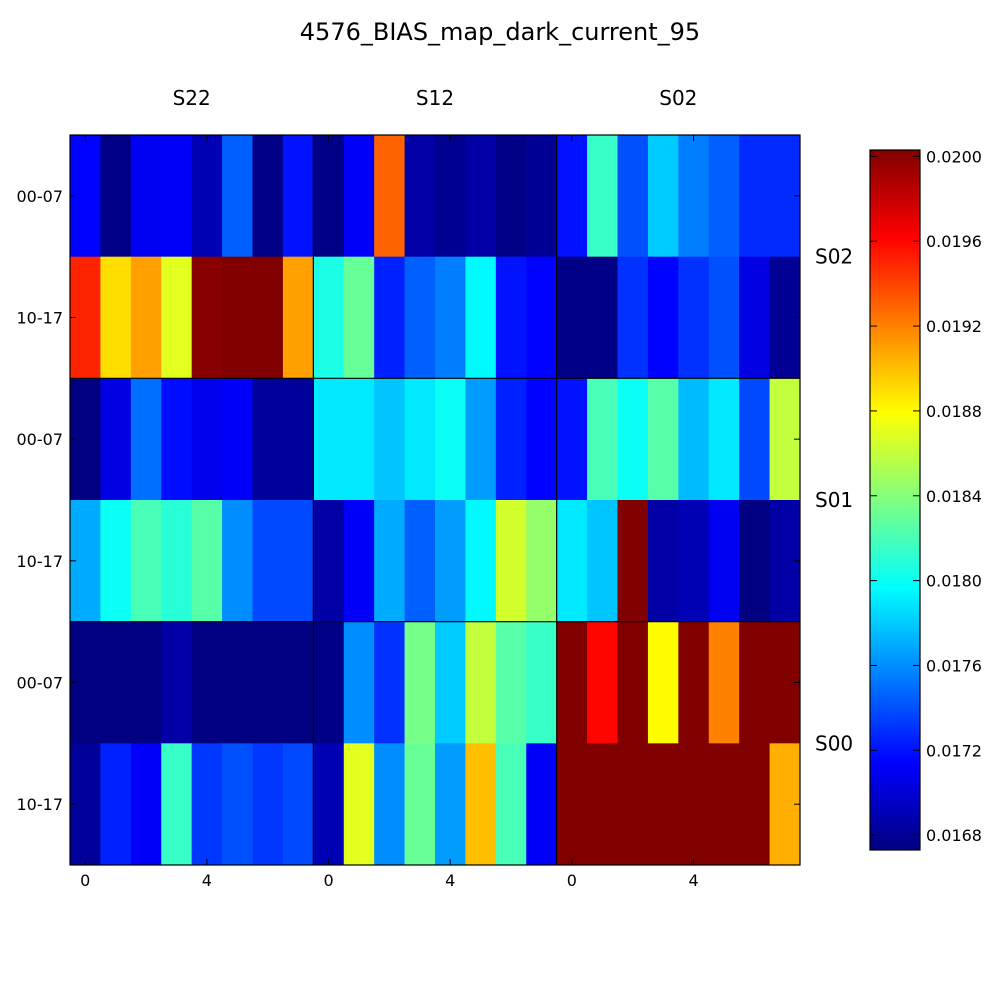 This screenshot has height=1000, width=1000. I want to click on chart-title: 4576_BIAS_map_dark_current_95, so click(500, 32).